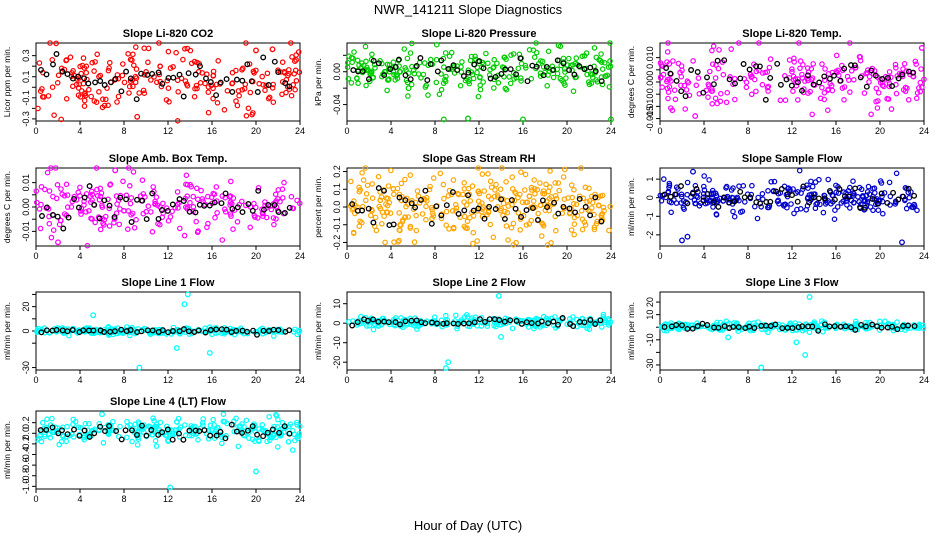 The height and width of the screenshot is (540, 936). Describe the element at coordinates (650, 364) in the screenshot. I see `y-tick-label: -30` at that location.